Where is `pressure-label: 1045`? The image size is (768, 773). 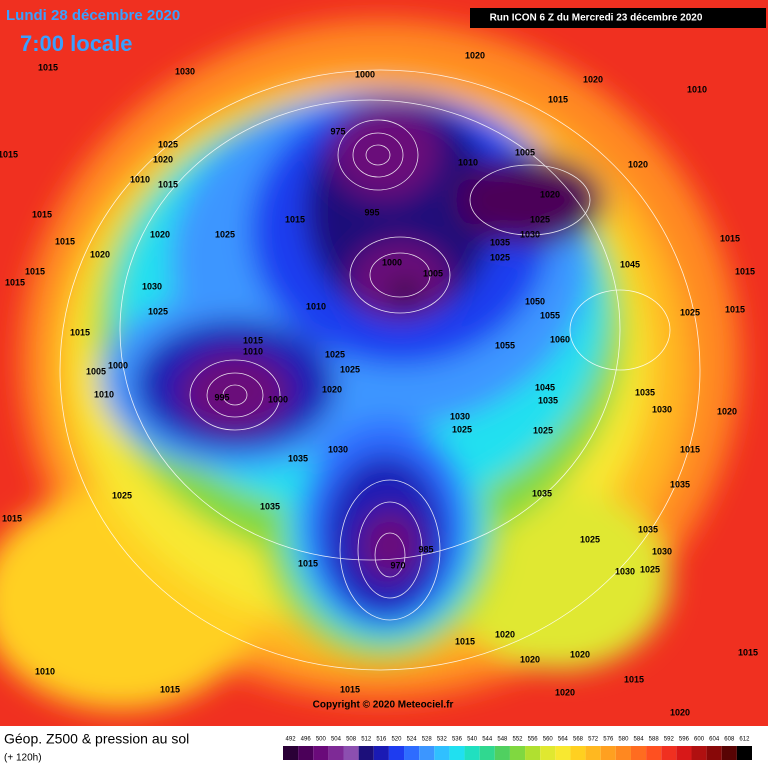 pressure-label: 1045 is located at coordinates (630, 264).